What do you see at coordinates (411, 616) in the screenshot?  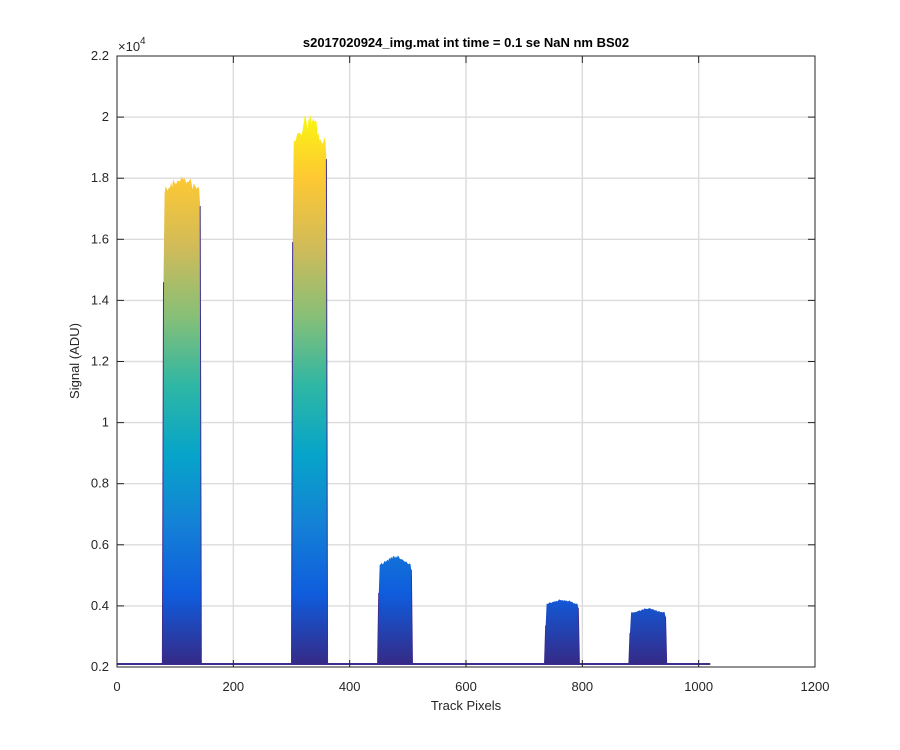 I see `peak-3-right-edge` at bounding box center [411, 616].